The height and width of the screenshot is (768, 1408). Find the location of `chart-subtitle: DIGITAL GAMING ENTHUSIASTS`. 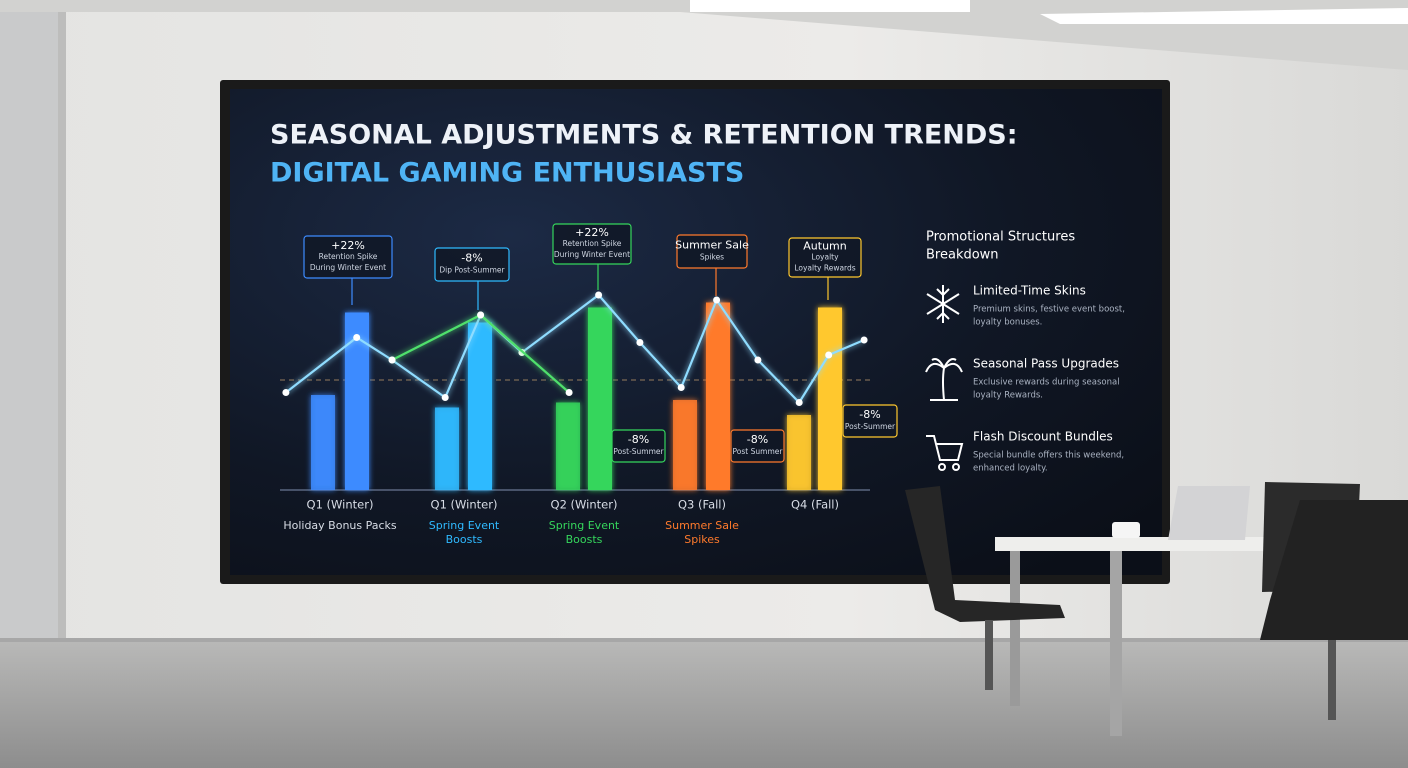

chart-subtitle: DIGITAL GAMING ENTHUSIASTS is located at coordinates (507, 173).